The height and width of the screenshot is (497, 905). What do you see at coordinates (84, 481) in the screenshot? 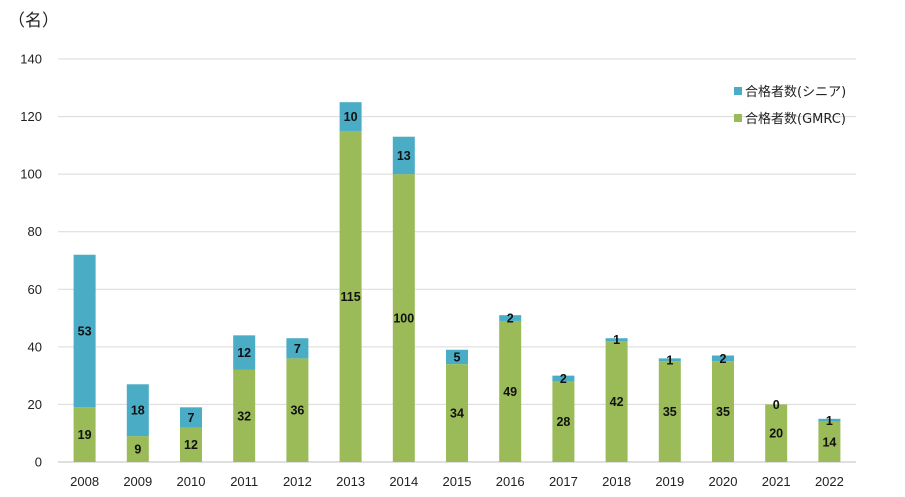
I see `x-tick-label: 2008` at bounding box center [84, 481].